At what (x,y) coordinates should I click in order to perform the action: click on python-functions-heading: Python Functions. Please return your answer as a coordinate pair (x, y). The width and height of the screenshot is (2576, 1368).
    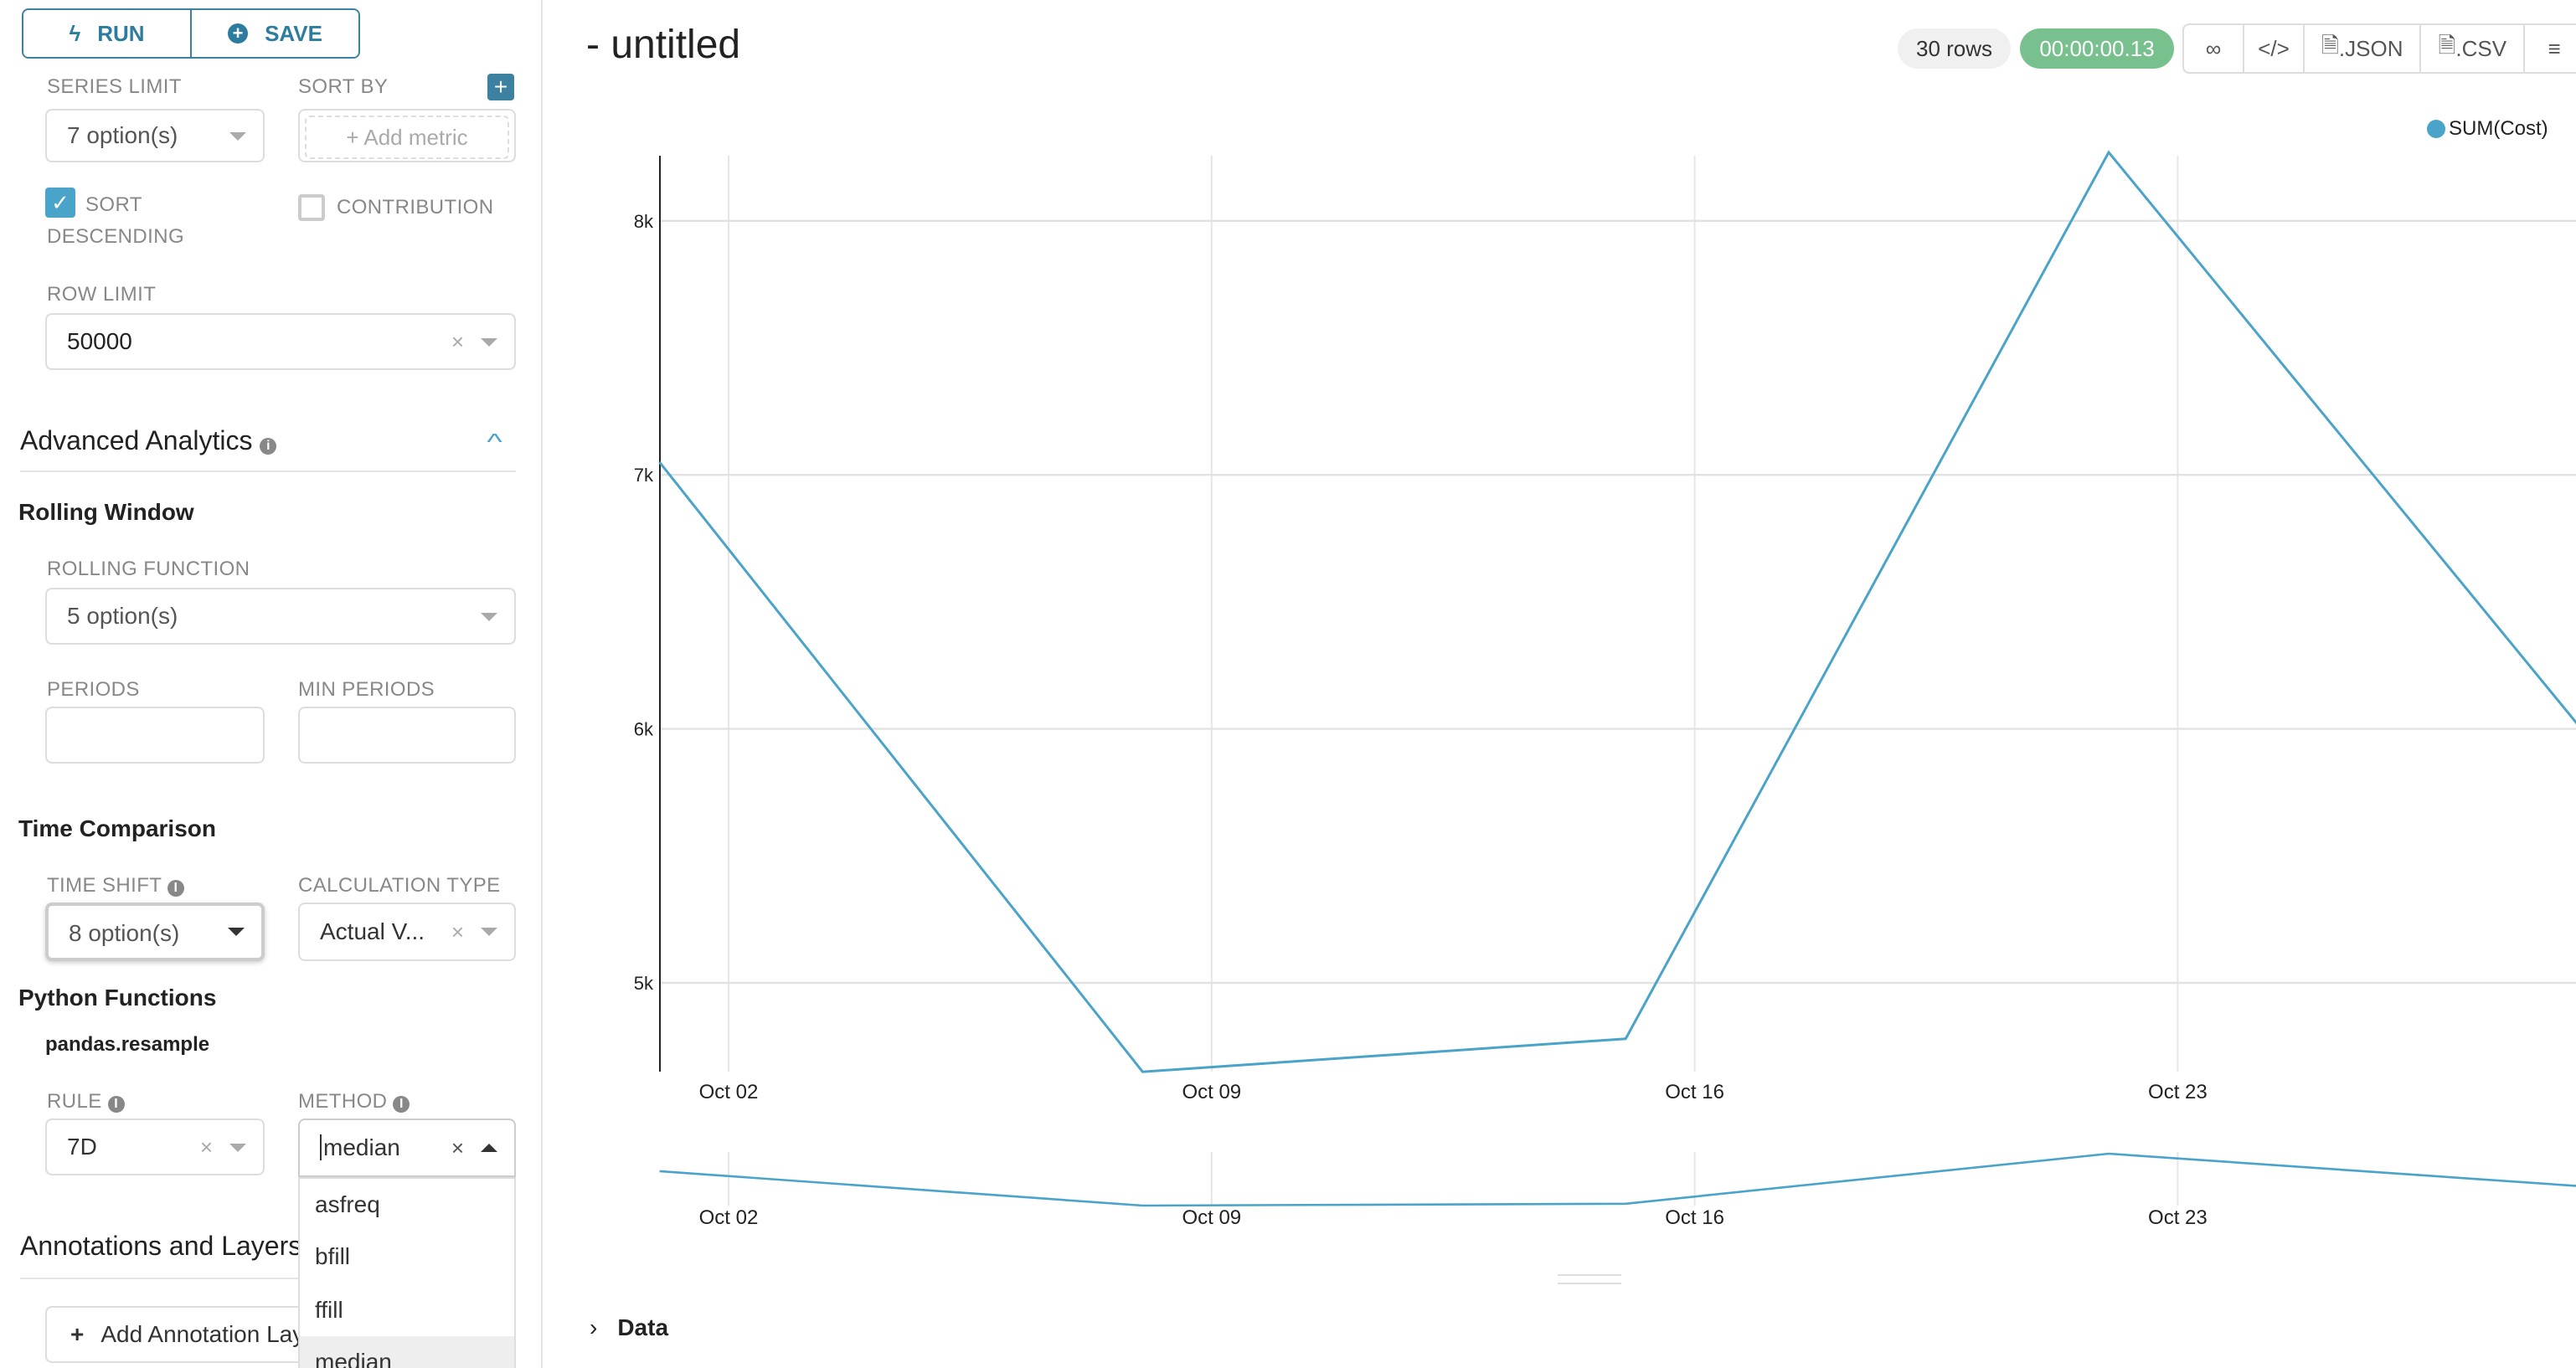
    Looking at the image, I should click on (117, 998).